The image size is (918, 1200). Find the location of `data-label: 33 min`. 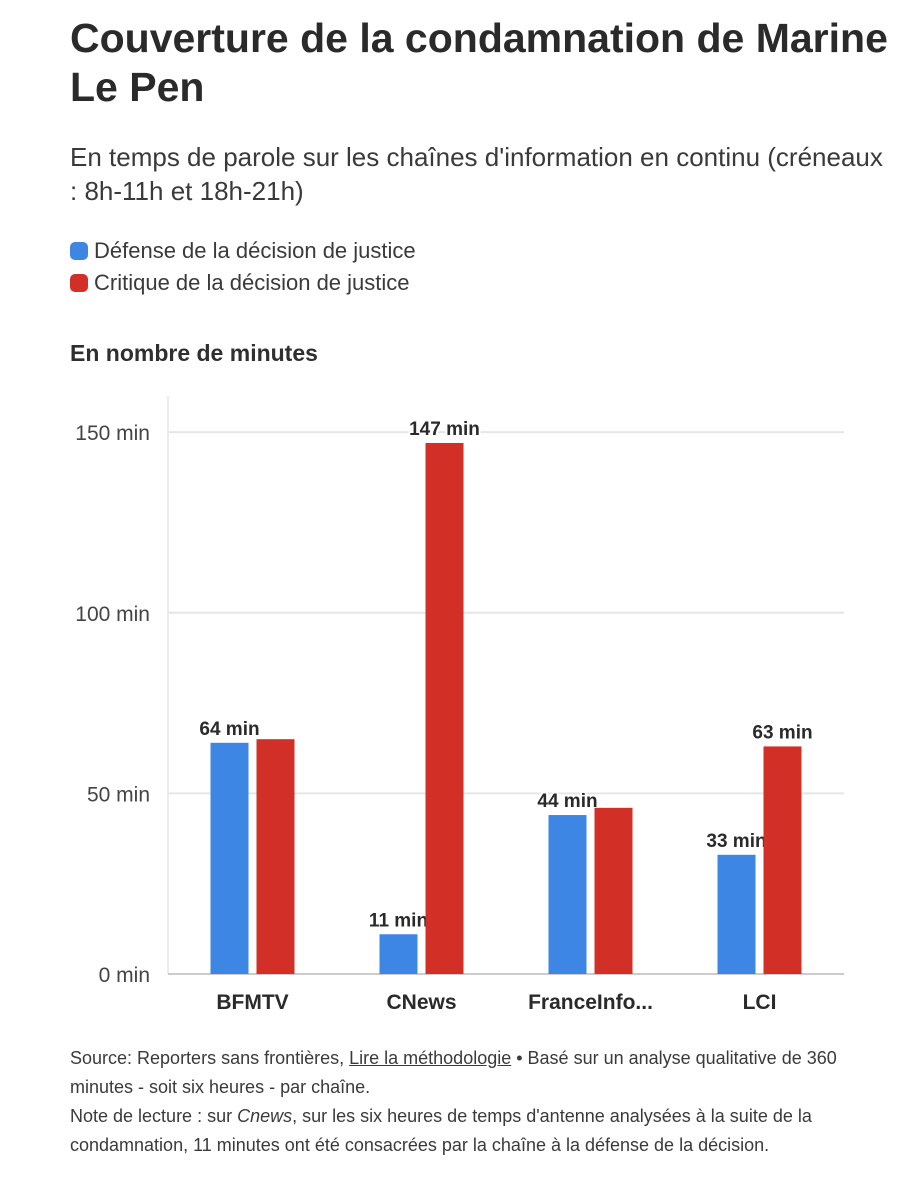

data-label: 33 min is located at coordinates (736, 841).